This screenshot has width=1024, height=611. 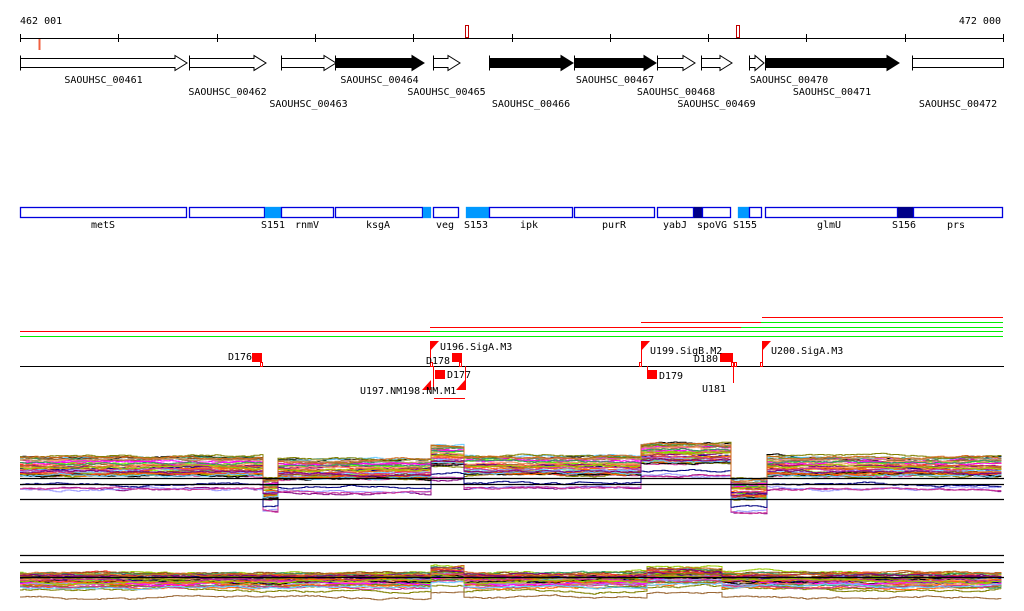 I want to click on annotation-label: S155, so click(x=745, y=225).